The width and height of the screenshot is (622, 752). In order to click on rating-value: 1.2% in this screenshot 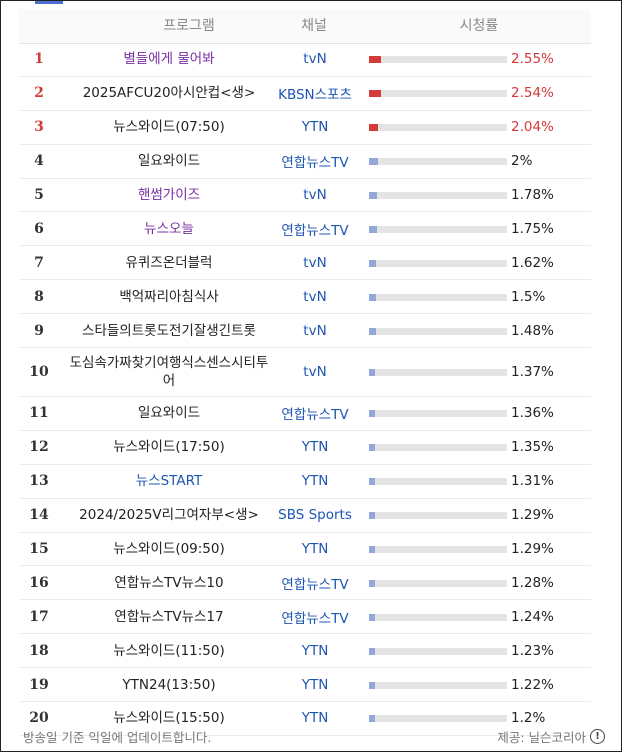, I will do `click(528, 718)`.